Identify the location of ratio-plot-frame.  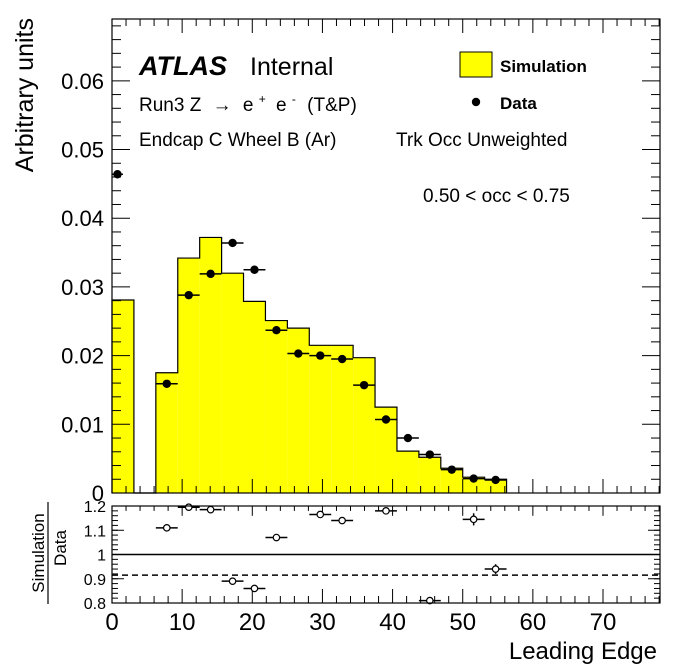
(386, 554).